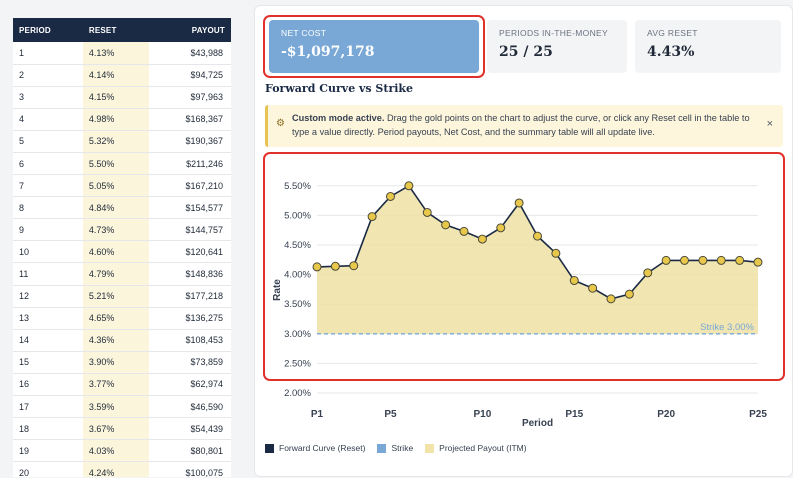 The image size is (793, 478). Describe the element at coordinates (206, 406) in the screenshot. I see `payout-cell: $46,590` at that location.